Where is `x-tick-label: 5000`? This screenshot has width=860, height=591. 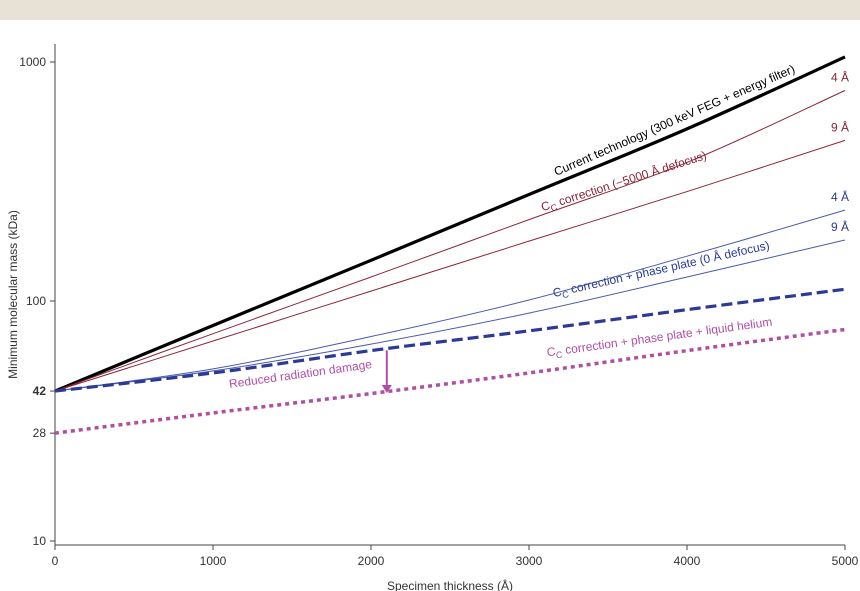 x-tick-label: 5000 is located at coordinates (845, 561).